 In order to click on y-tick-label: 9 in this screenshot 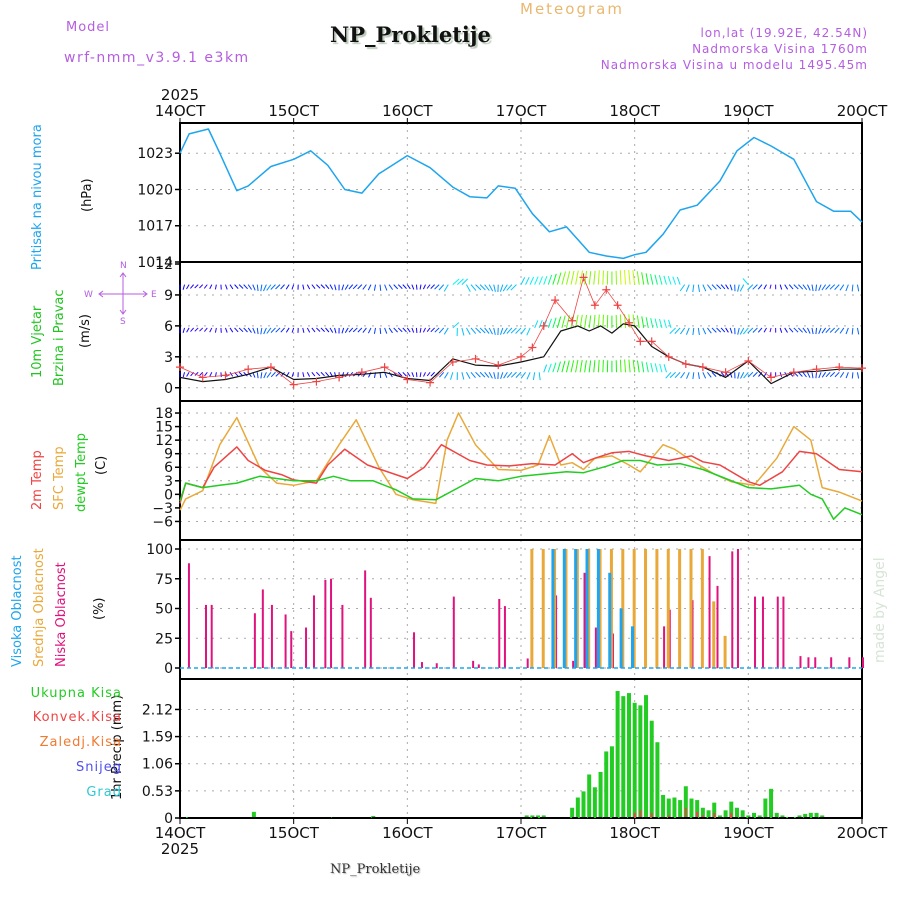, I will do `click(168, 455)`.